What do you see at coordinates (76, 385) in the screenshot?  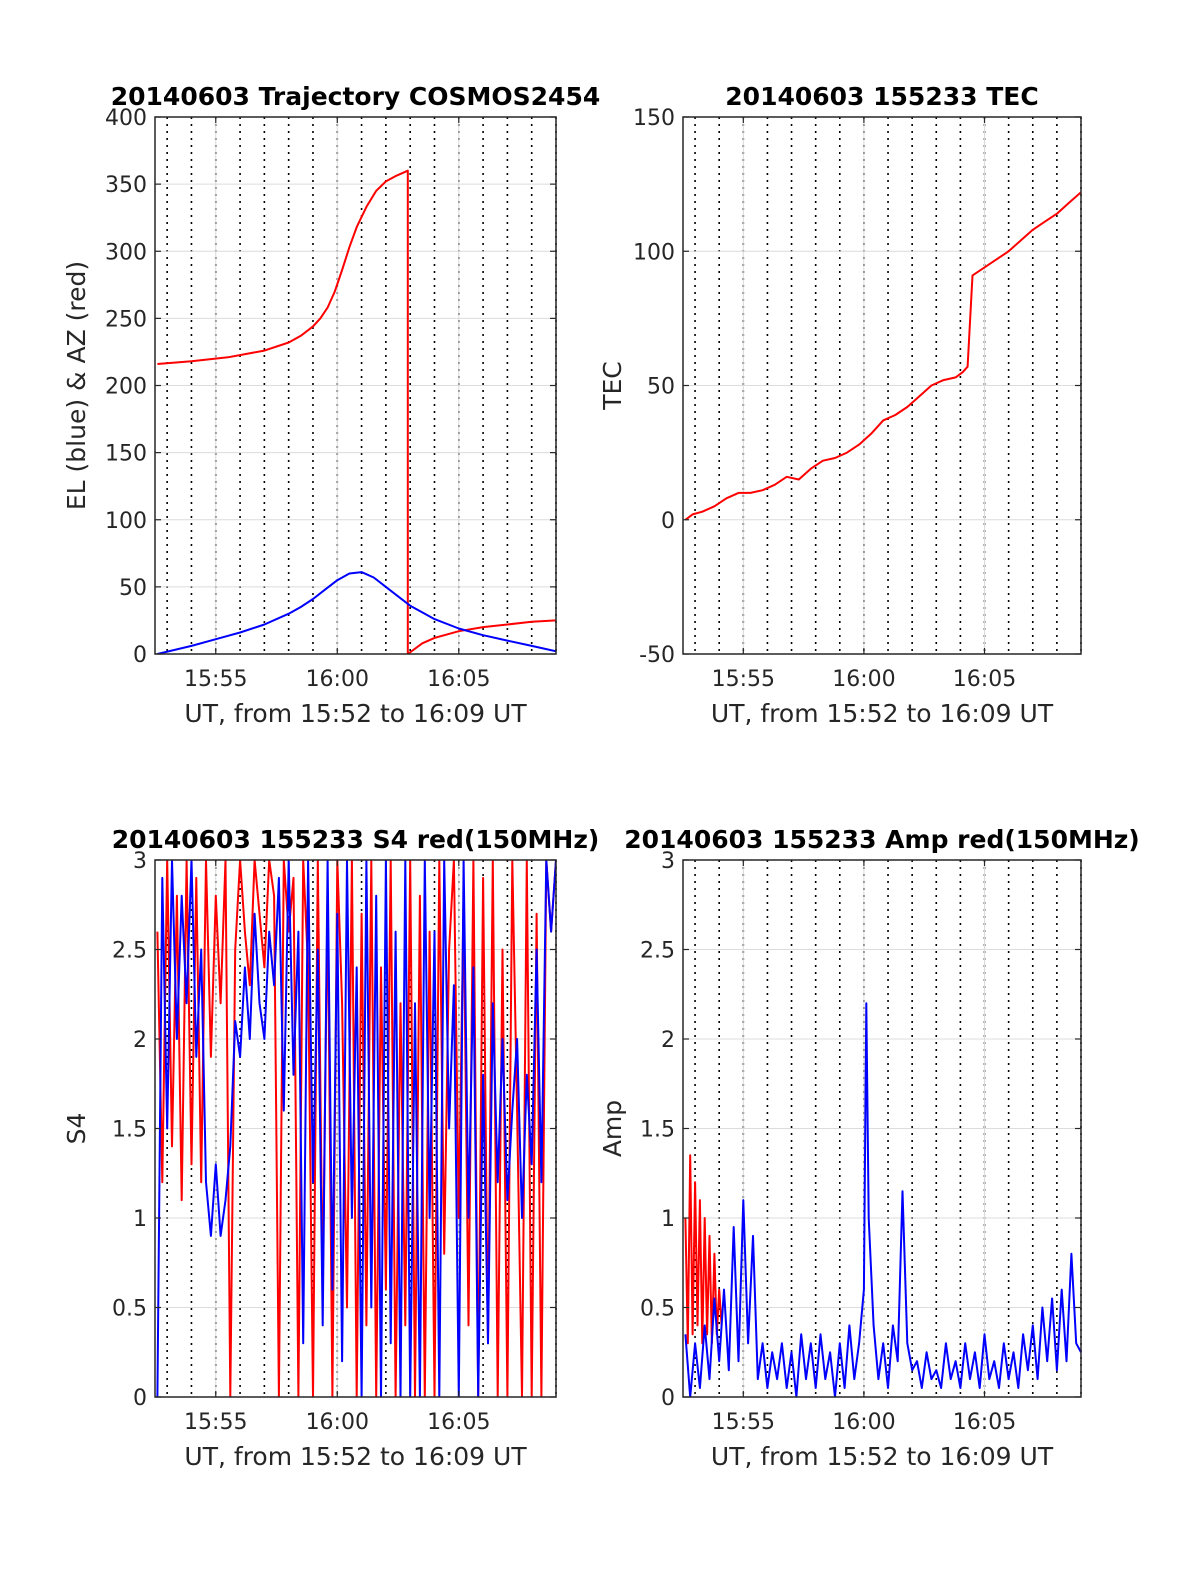 I see `y-axis-label: EL (blue) & AZ (red)` at bounding box center [76, 385].